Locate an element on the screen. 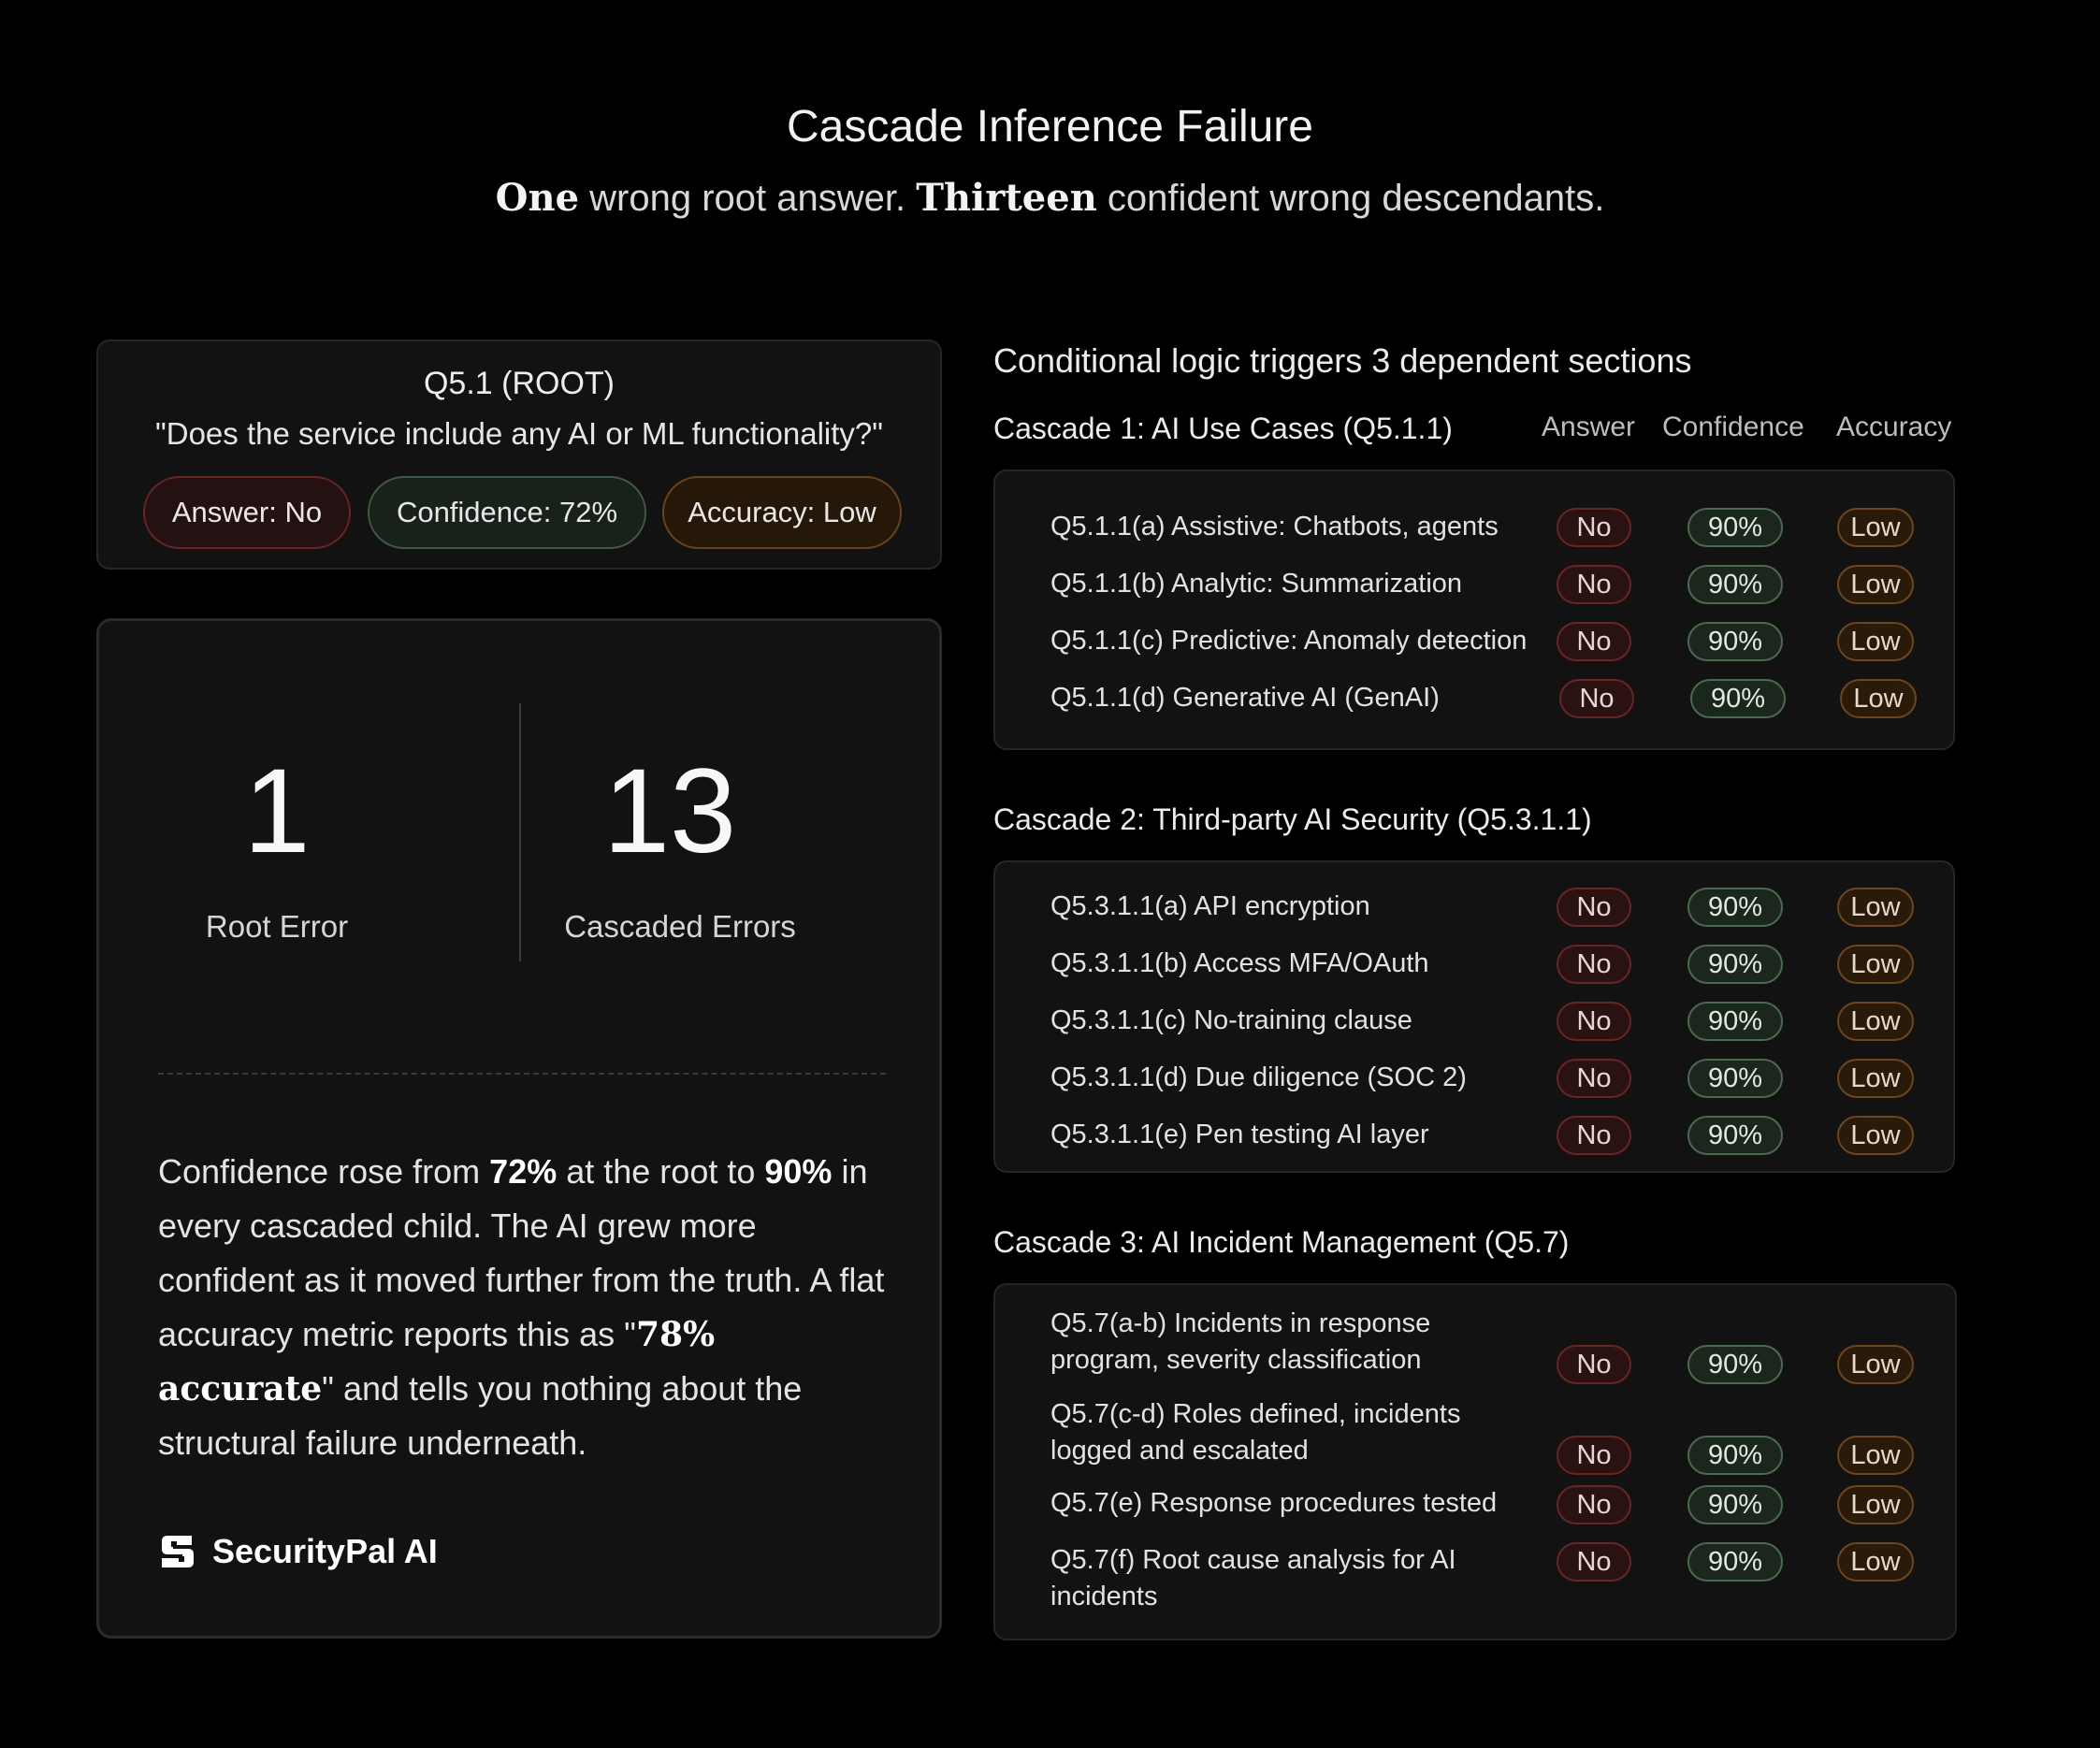  securitypal-logo-icon is located at coordinates (178, 1551).